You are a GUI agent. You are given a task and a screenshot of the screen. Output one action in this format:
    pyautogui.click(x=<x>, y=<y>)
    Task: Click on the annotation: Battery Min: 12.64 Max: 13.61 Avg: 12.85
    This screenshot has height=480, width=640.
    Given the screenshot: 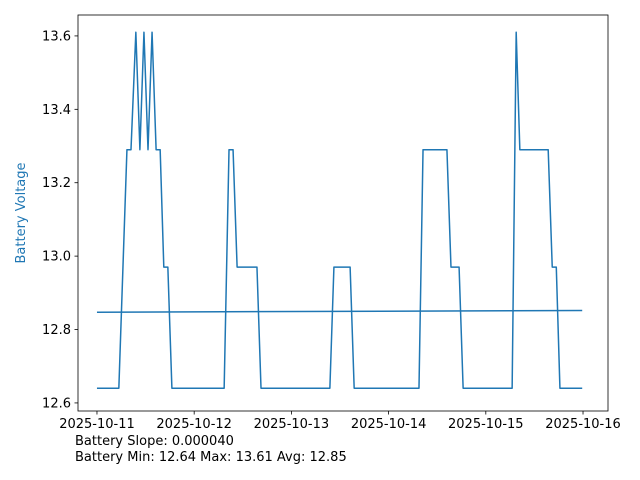 What is the action you would take?
    pyautogui.click(x=211, y=457)
    